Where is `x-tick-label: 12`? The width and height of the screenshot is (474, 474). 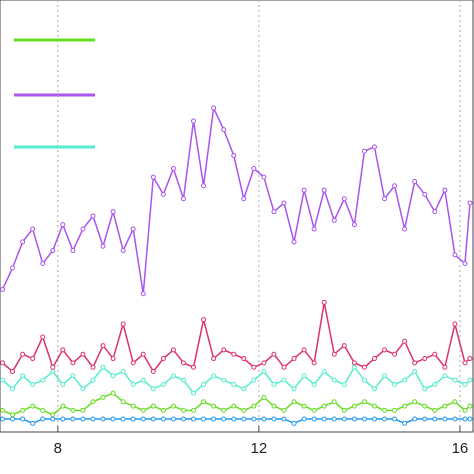 x-tick-label: 12 is located at coordinates (259, 448).